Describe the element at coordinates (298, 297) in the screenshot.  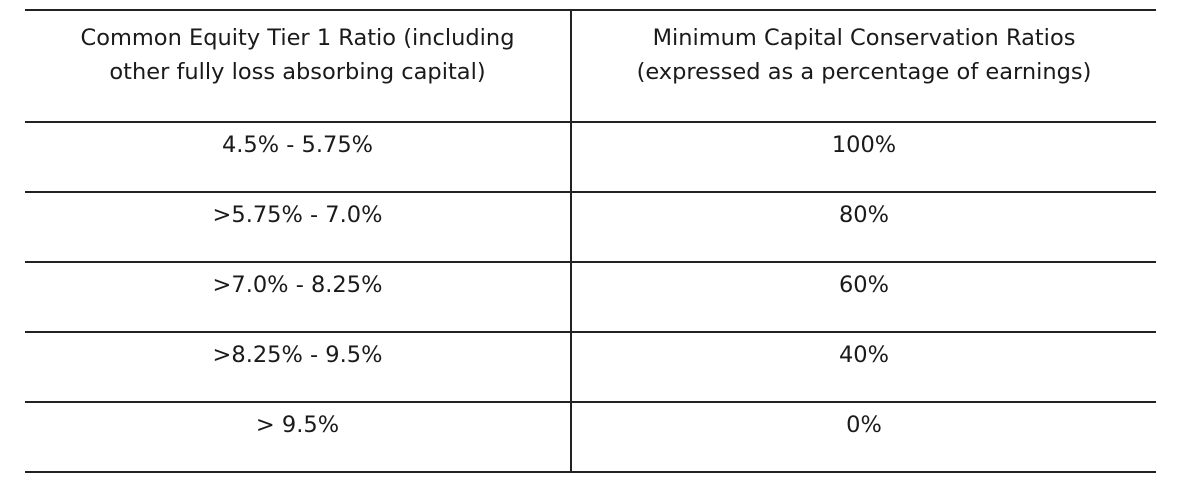
I see `cet1-range-cell: >7.0% - 8.25%` at that location.